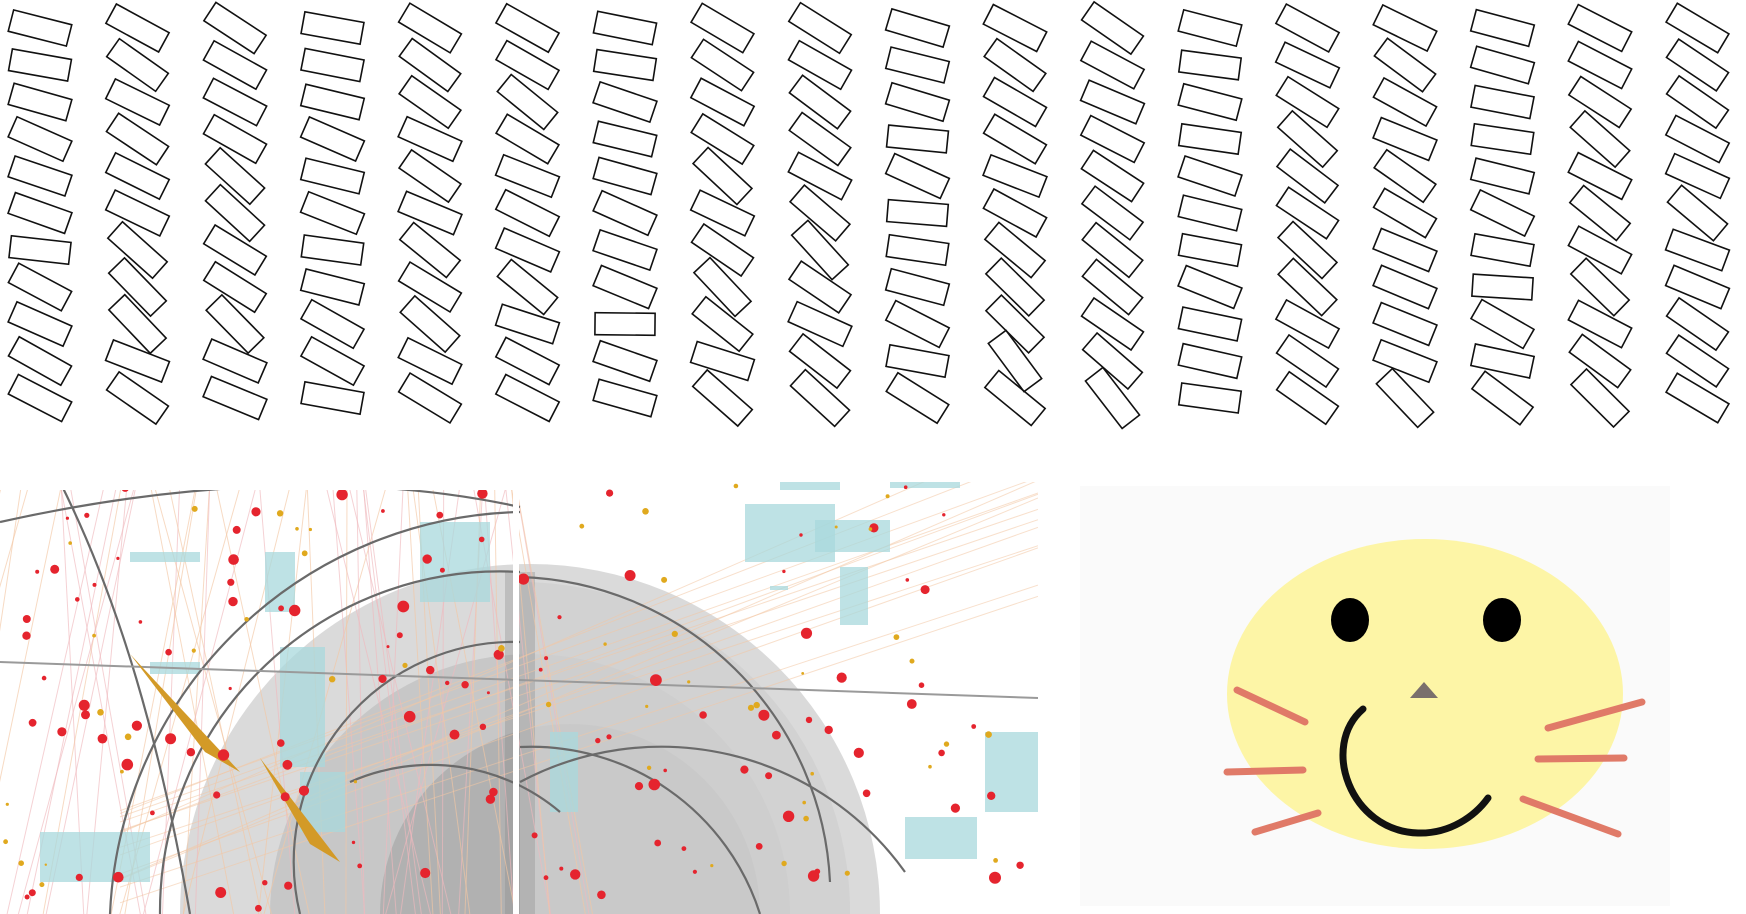 This screenshot has width=1746, height=914. What do you see at coordinates (712, 809) in the screenshot?
I see `dark-arc` at bounding box center [712, 809].